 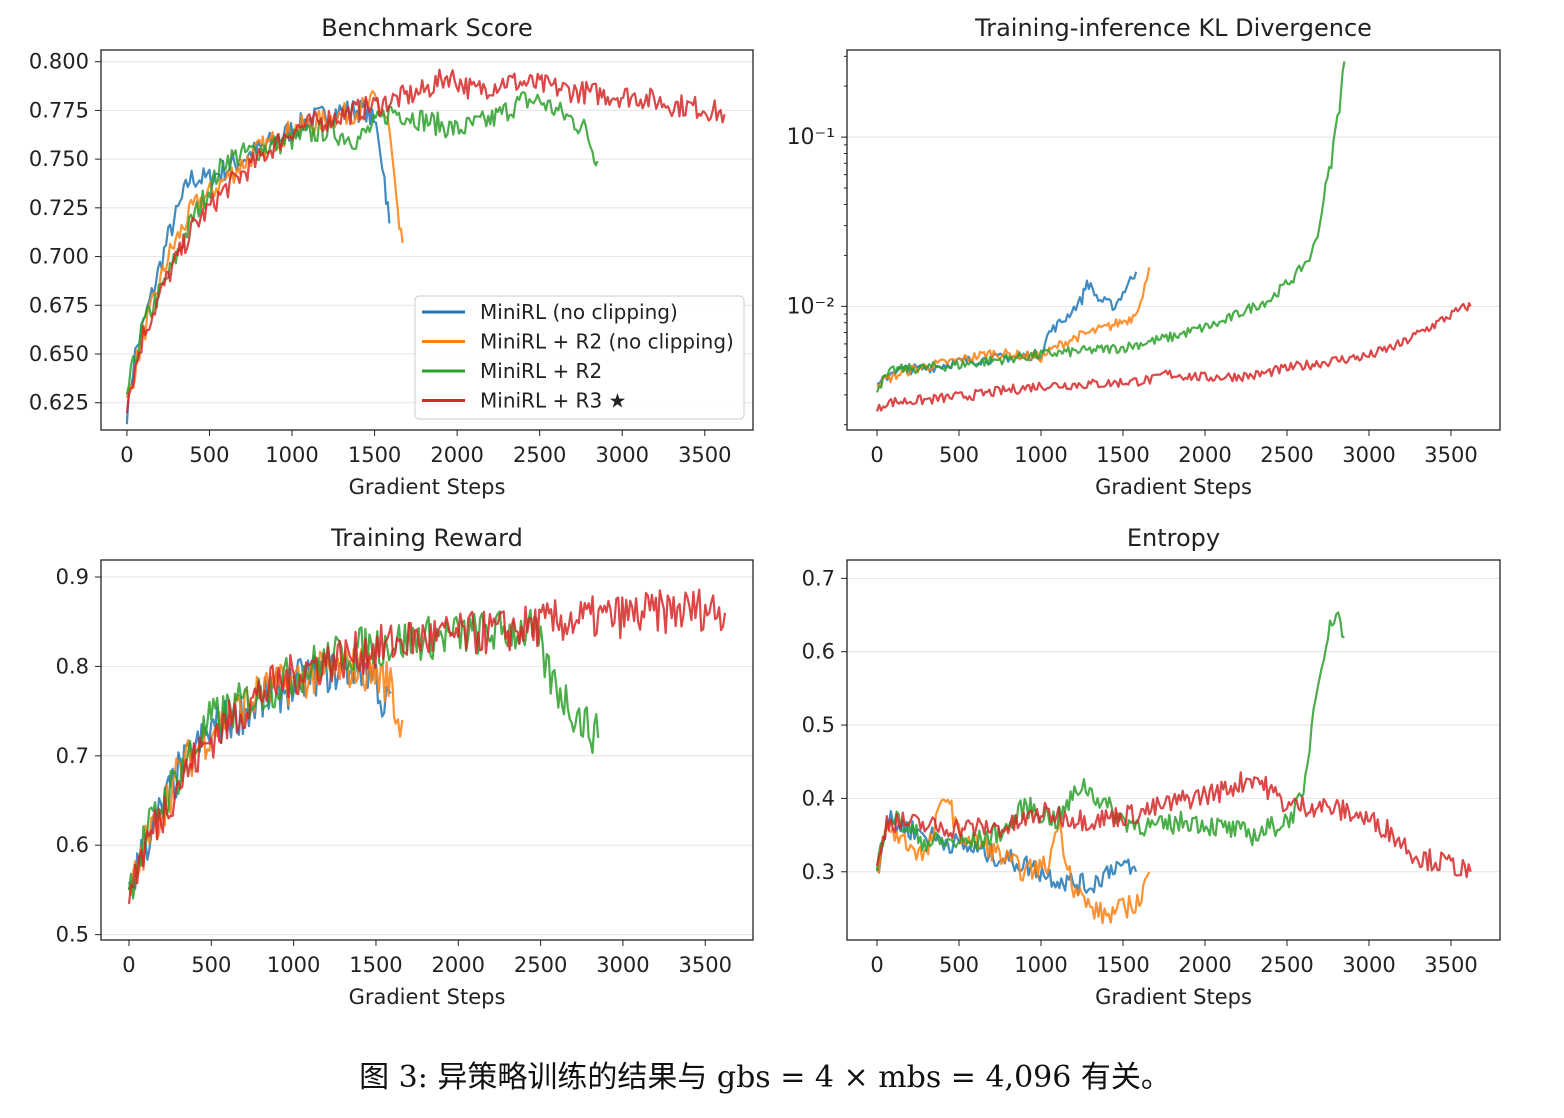 I want to click on y-tick-label: 0.700, so click(x=59, y=257).